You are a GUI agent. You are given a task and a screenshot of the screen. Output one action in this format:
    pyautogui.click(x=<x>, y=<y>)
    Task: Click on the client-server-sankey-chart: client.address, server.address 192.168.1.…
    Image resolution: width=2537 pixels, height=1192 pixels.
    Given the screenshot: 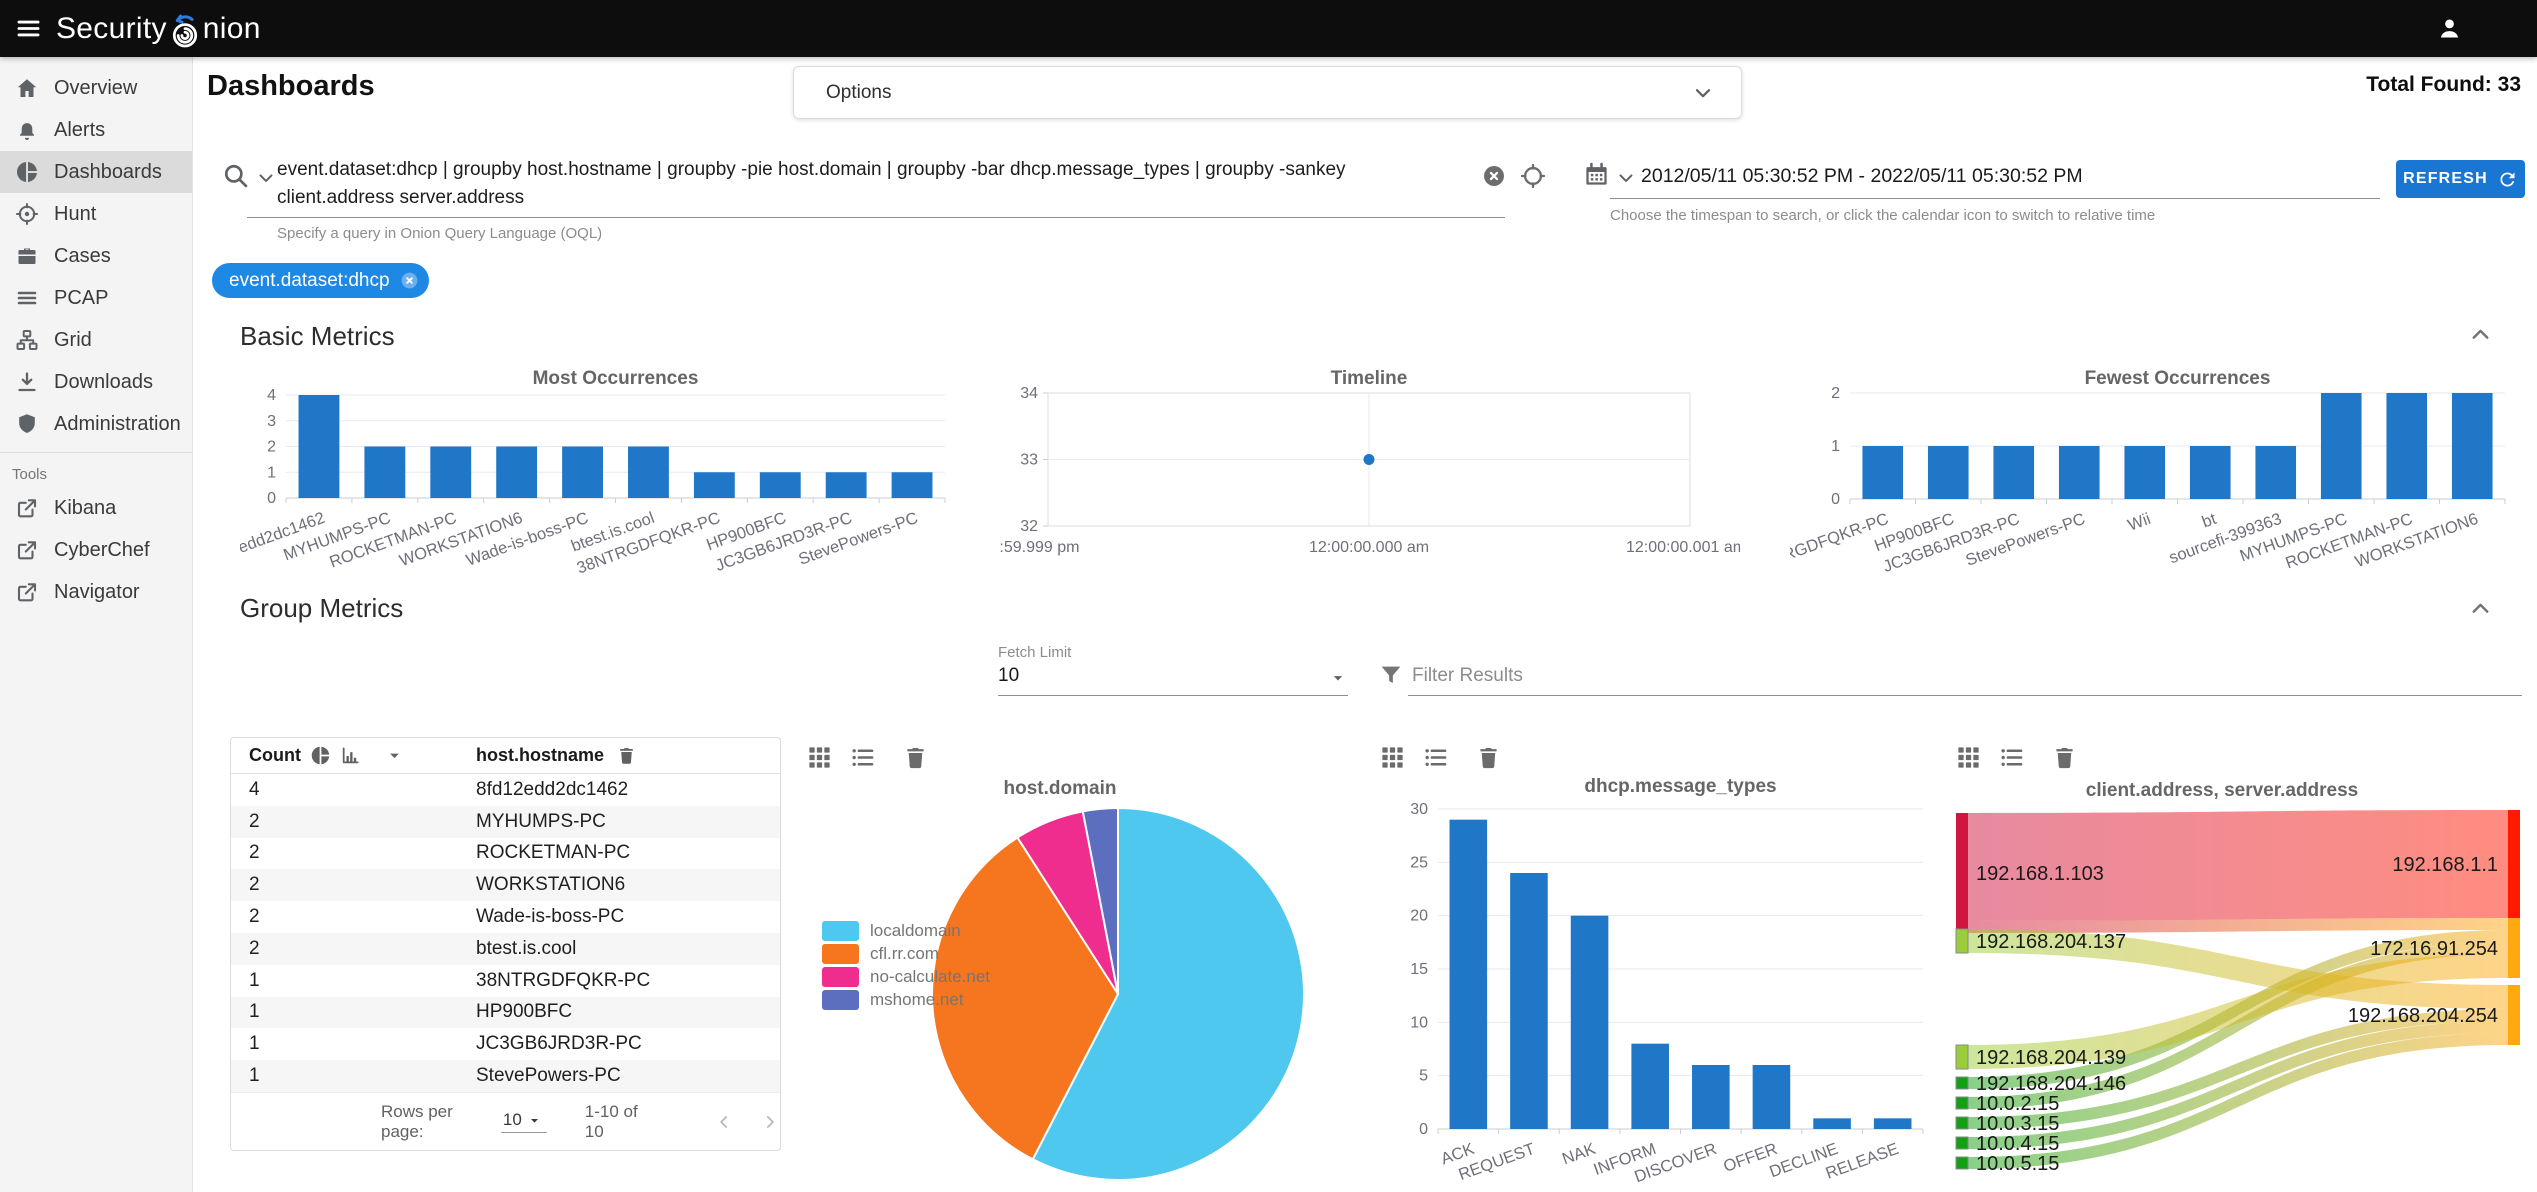 What is the action you would take?
    pyautogui.click(x=2242, y=986)
    